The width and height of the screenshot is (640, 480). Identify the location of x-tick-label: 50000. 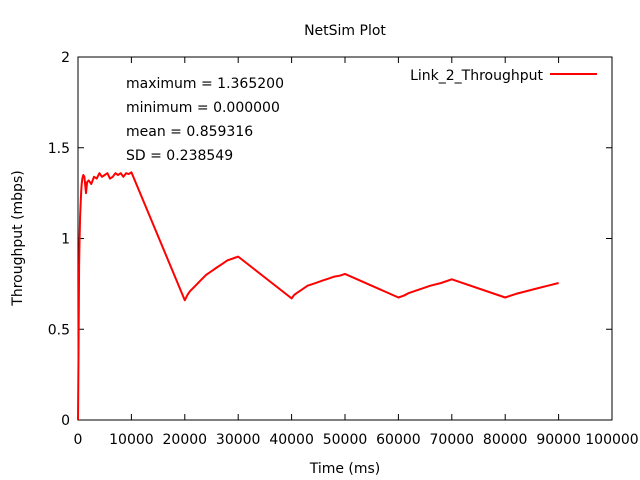
(345, 440).